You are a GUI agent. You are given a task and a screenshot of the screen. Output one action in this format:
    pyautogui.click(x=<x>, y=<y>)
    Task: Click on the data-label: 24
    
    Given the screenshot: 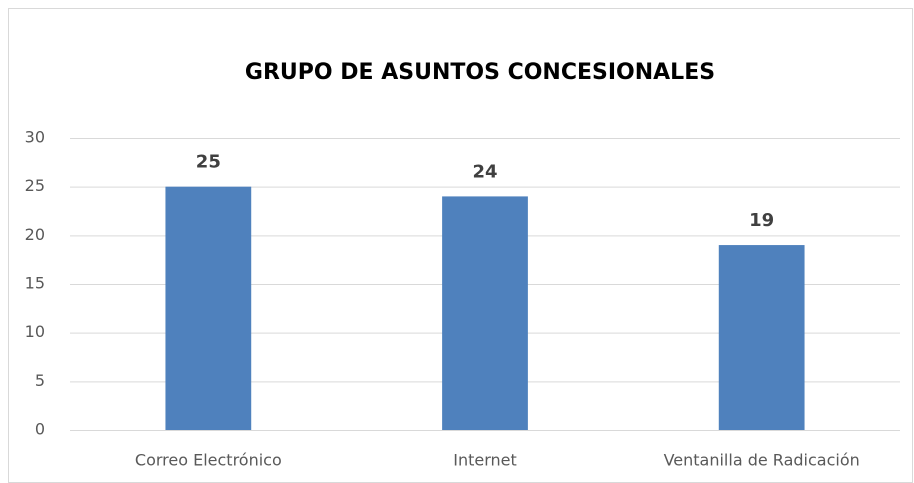 What is the action you would take?
    pyautogui.click(x=484, y=171)
    